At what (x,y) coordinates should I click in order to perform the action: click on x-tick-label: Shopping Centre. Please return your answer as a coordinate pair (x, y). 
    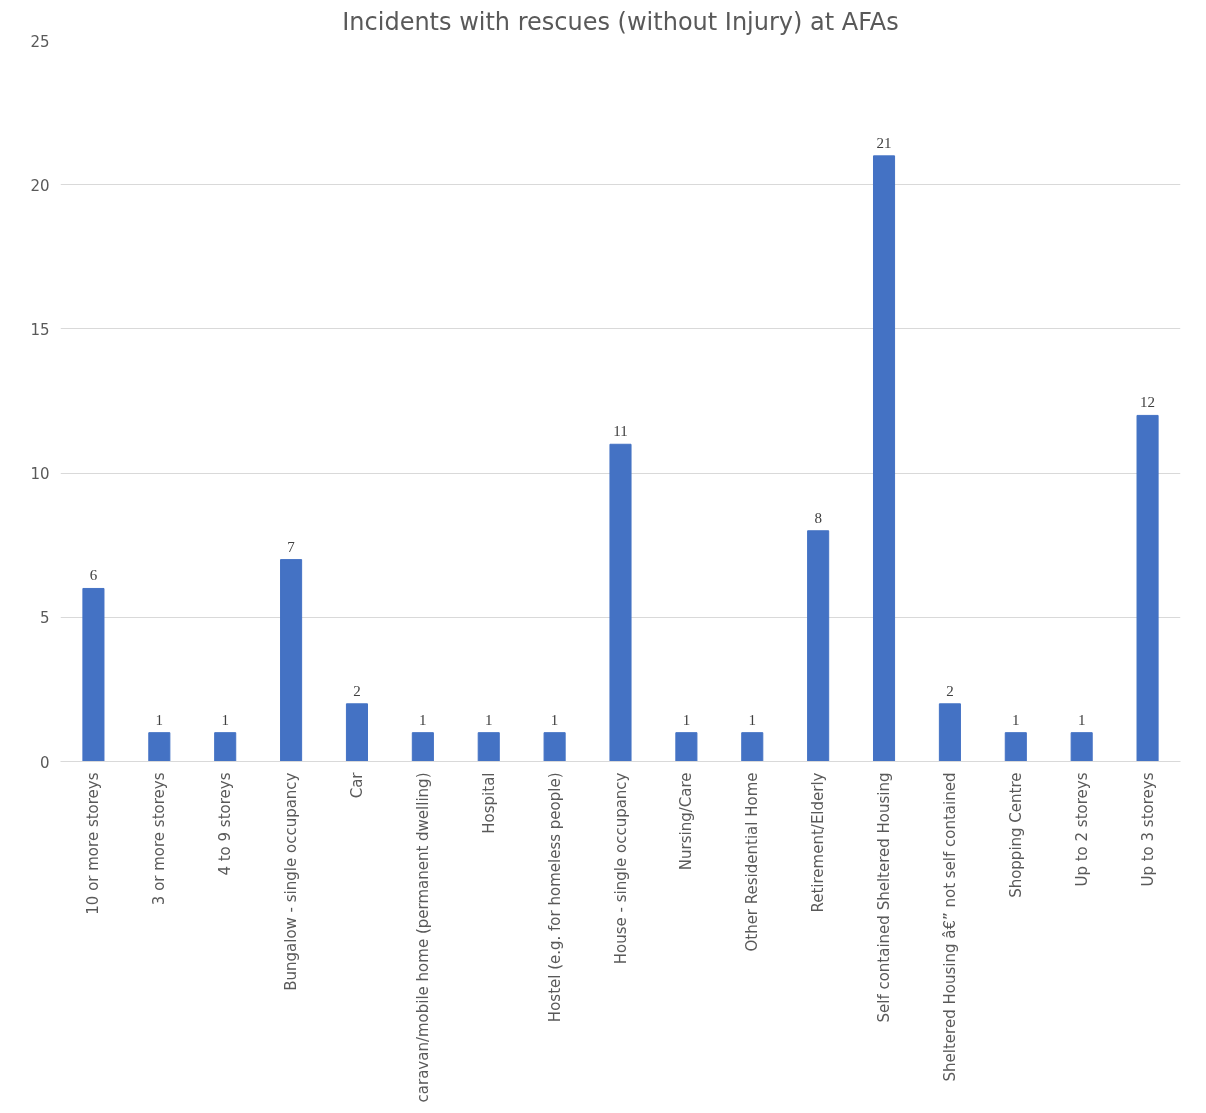
    Looking at the image, I should click on (1015, 835).